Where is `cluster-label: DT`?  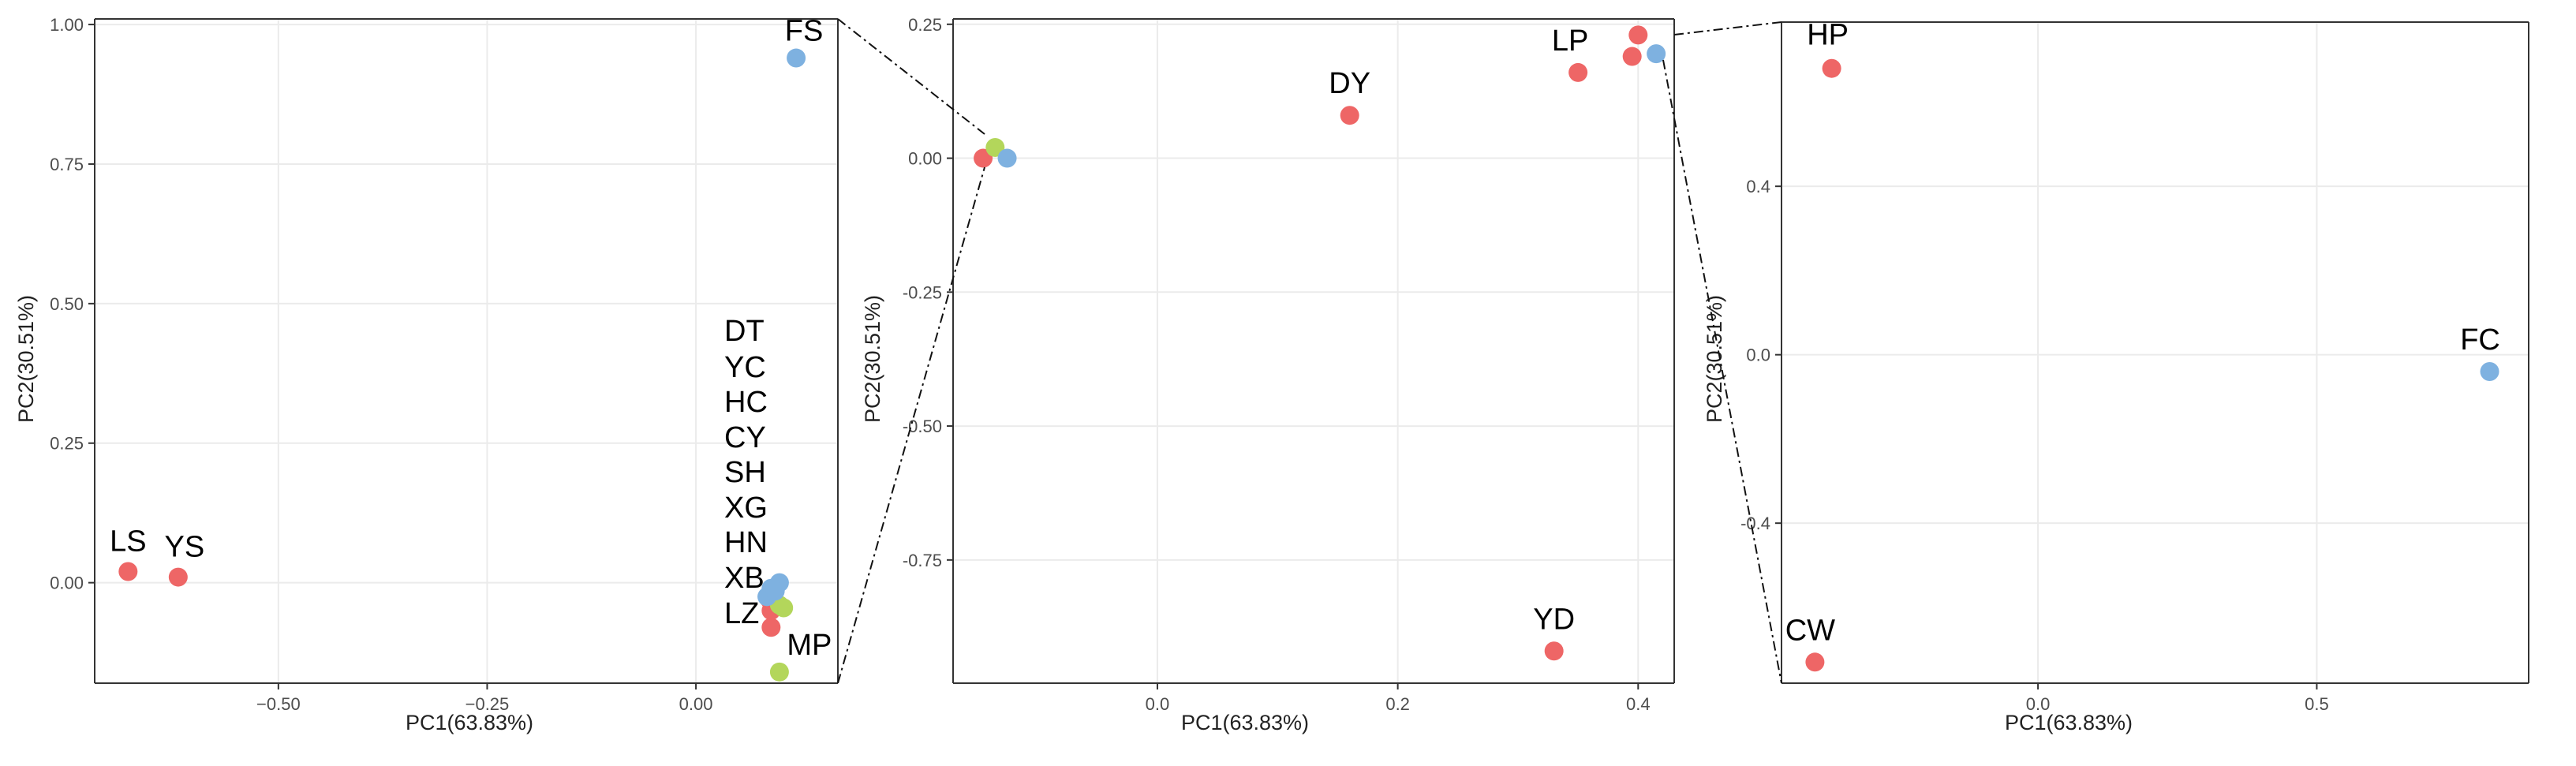 cluster-label: DT is located at coordinates (744, 331).